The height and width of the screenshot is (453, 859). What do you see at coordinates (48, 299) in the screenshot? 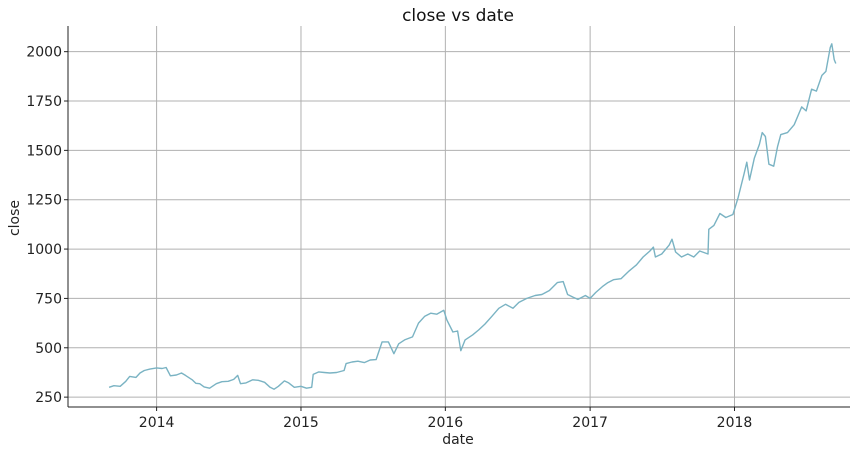
I see `y-tick-label: 750` at bounding box center [48, 299].